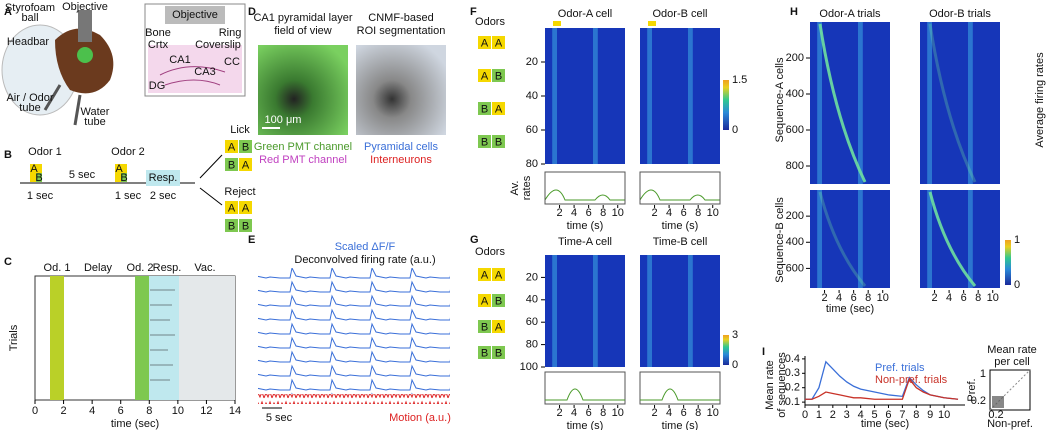 The height and width of the screenshot is (430, 1050). Describe the element at coordinates (35, 411) in the screenshot. I see `x-tick-label: 0` at that location.